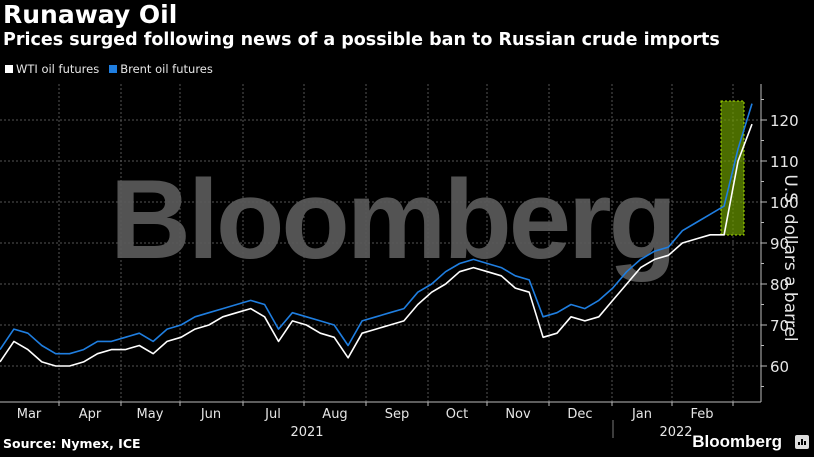 This screenshot has width=814, height=457. Describe the element at coordinates (306, 432) in the screenshot. I see `year-label: 2021` at that location.